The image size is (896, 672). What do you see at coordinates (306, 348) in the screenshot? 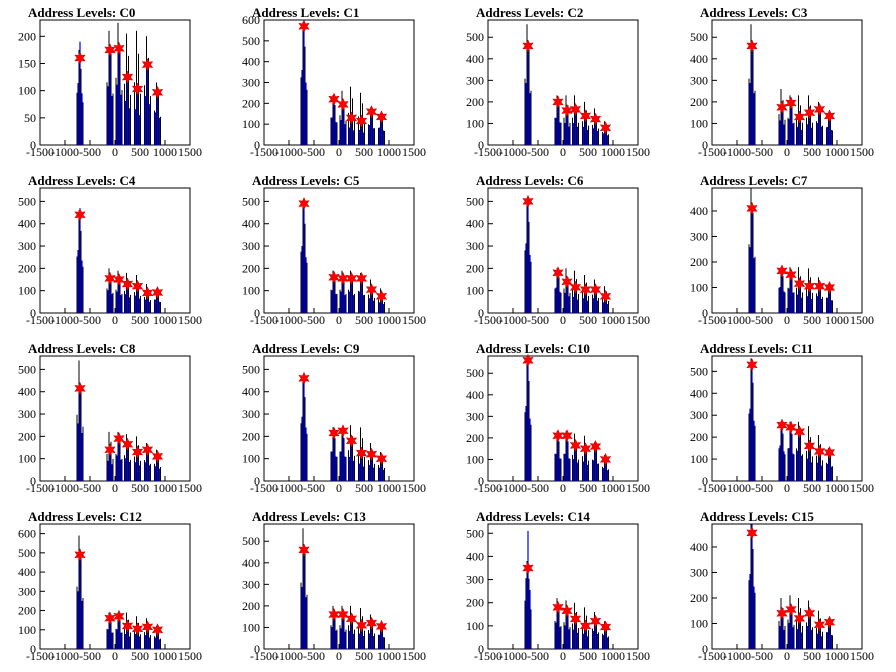
I see `panel-title: Address Levels: C9` at bounding box center [306, 348].